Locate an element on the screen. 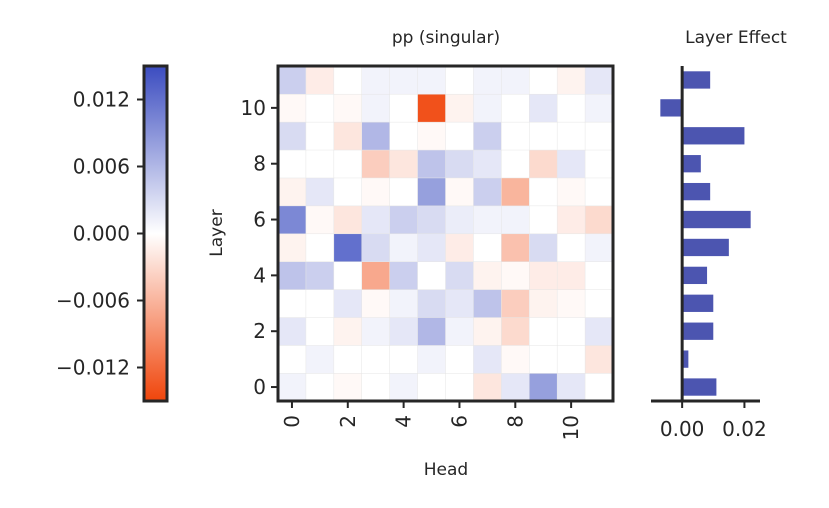 This screenshot has width=829, height=508. colorbar-tick-label: 0.012 is located at coordinates (101, 100).